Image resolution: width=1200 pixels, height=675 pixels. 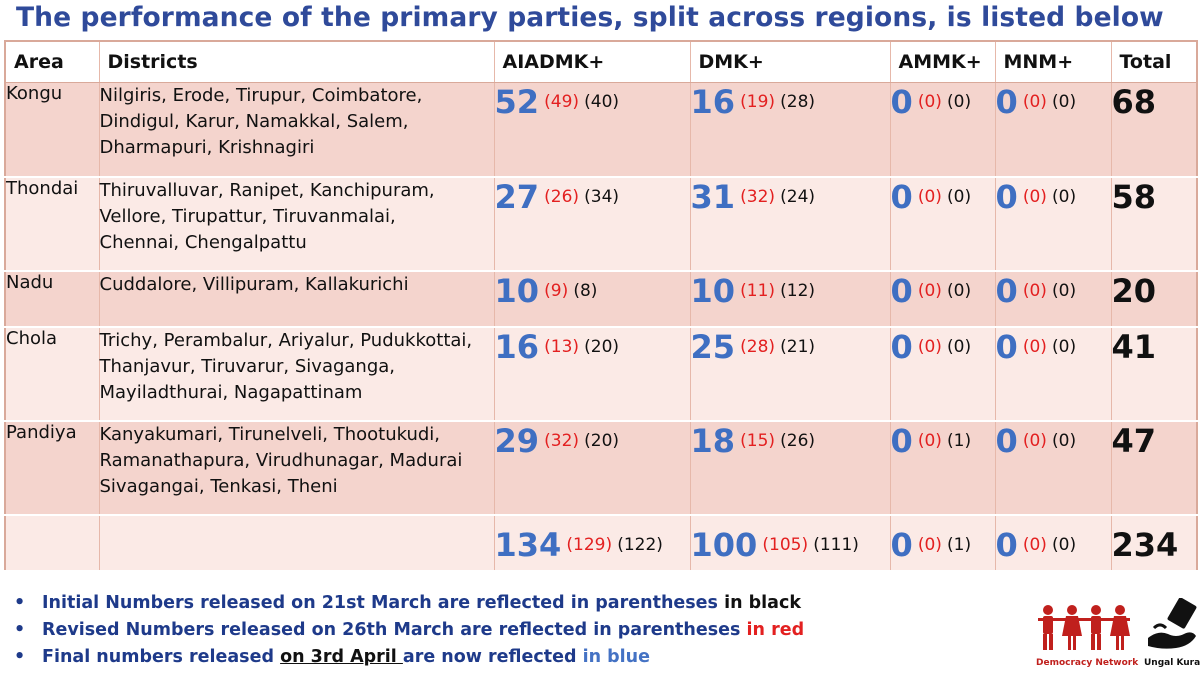 I want to click on party-seats-cell: 16 (13) (20), so click(x=592, y=374).